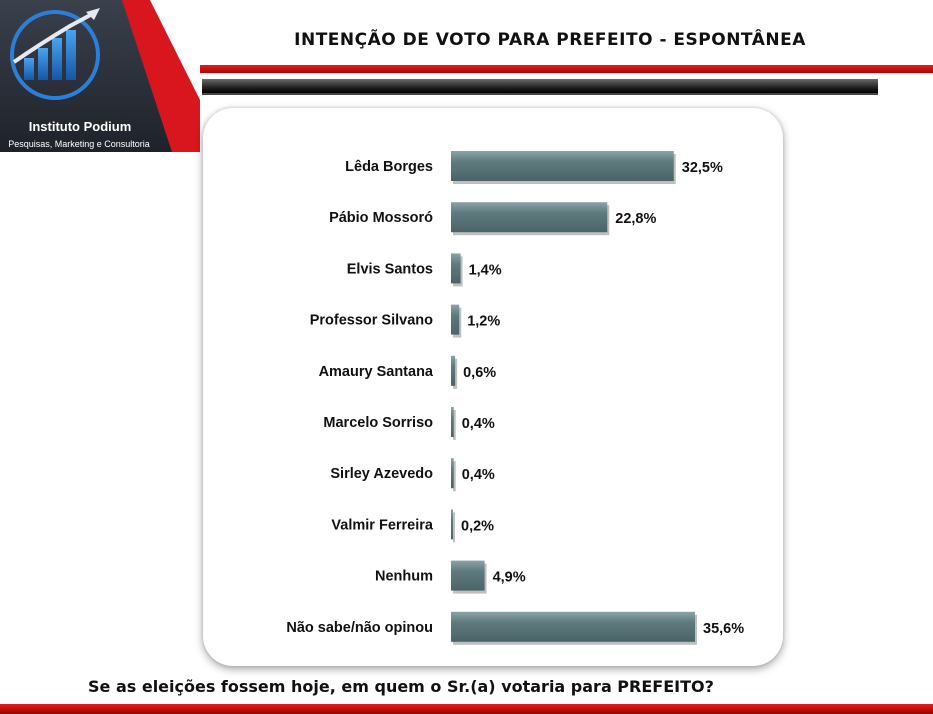 This screenshot has height=714, width=933. I want to click on category-label: Elvis Santos, so click(390, 269).